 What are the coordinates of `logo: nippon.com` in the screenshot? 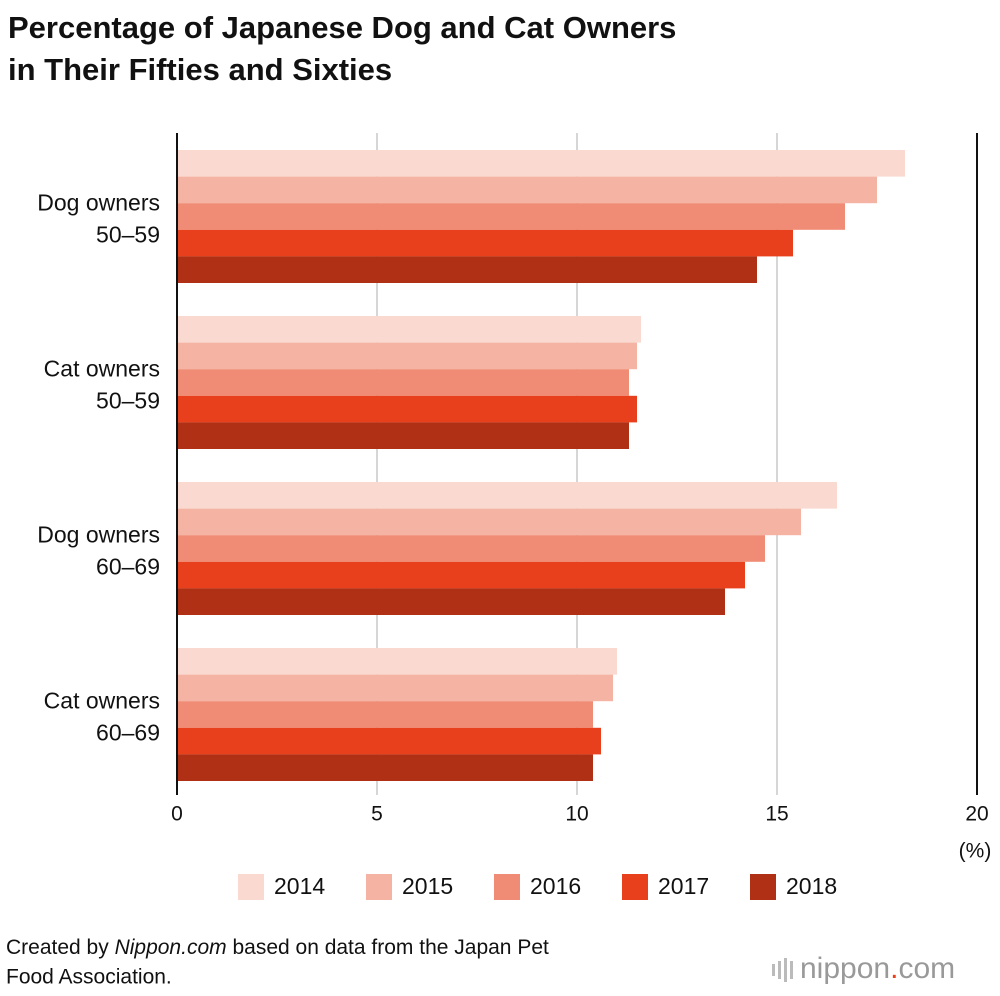 It's located at (863, 968).